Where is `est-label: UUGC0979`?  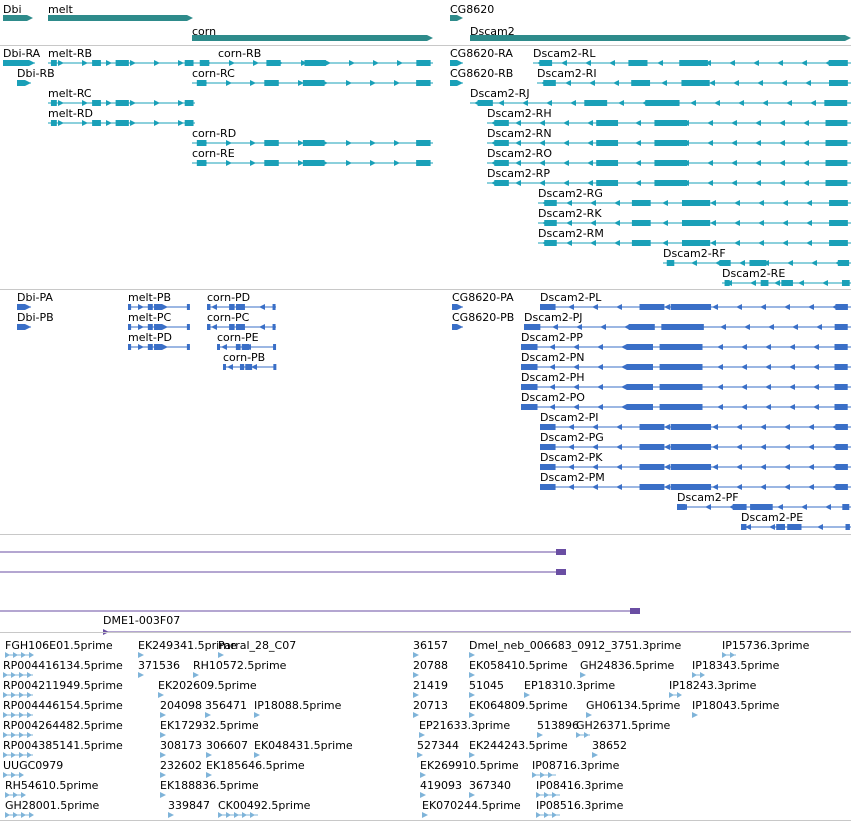
est-label: UUGC0979 is located at coordinates (33, 765).